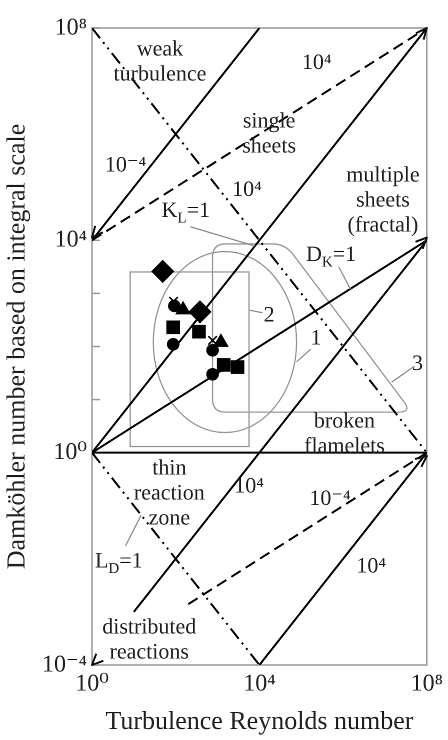 This screenshot has height=740, width=448. What do you see at coordinates (417, 363) in the screenshot?
I see `annotation: 3` at bounding box center [417, 363].